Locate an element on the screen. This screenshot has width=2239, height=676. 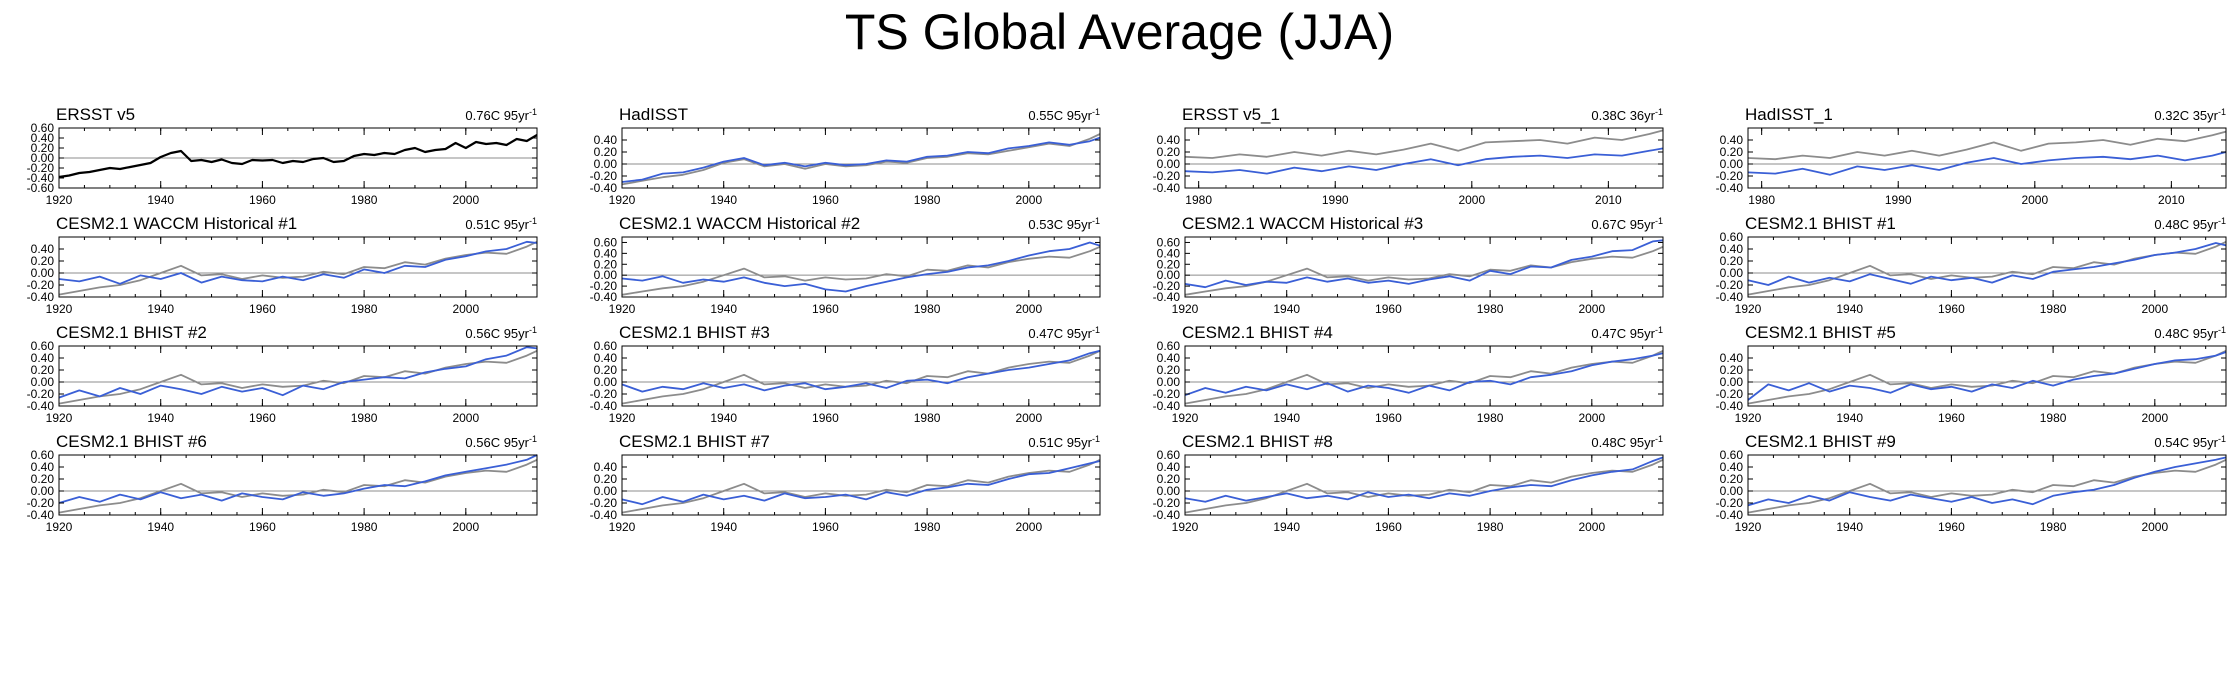
trend-value: 0.53C 95yr is located at coordinates (1060, 224).